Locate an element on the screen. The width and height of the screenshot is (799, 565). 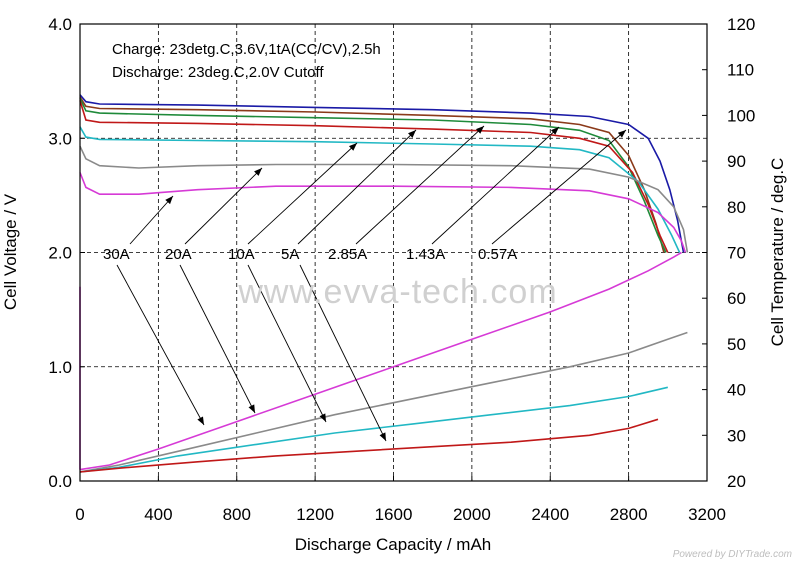
x-tick-label: 1600 is located at coordinates (394, 514).